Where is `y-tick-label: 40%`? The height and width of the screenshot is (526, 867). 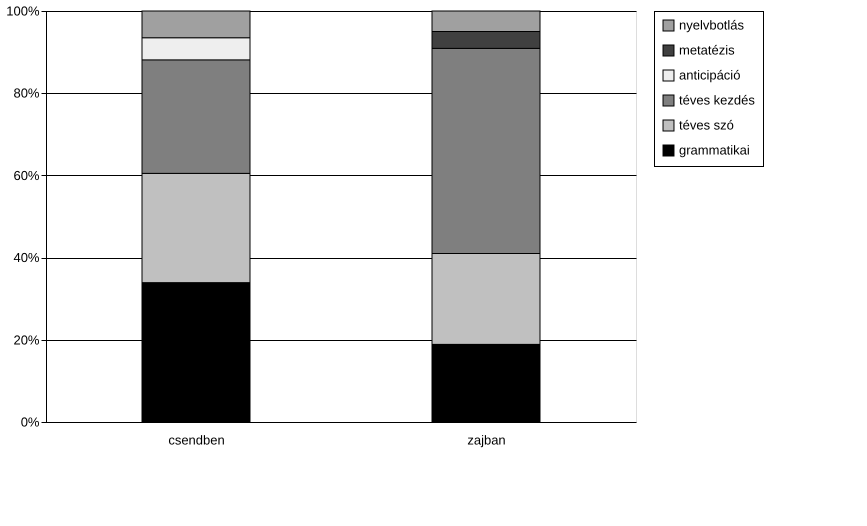 y-tick-label: 40% is located at coordinates (26, 258).